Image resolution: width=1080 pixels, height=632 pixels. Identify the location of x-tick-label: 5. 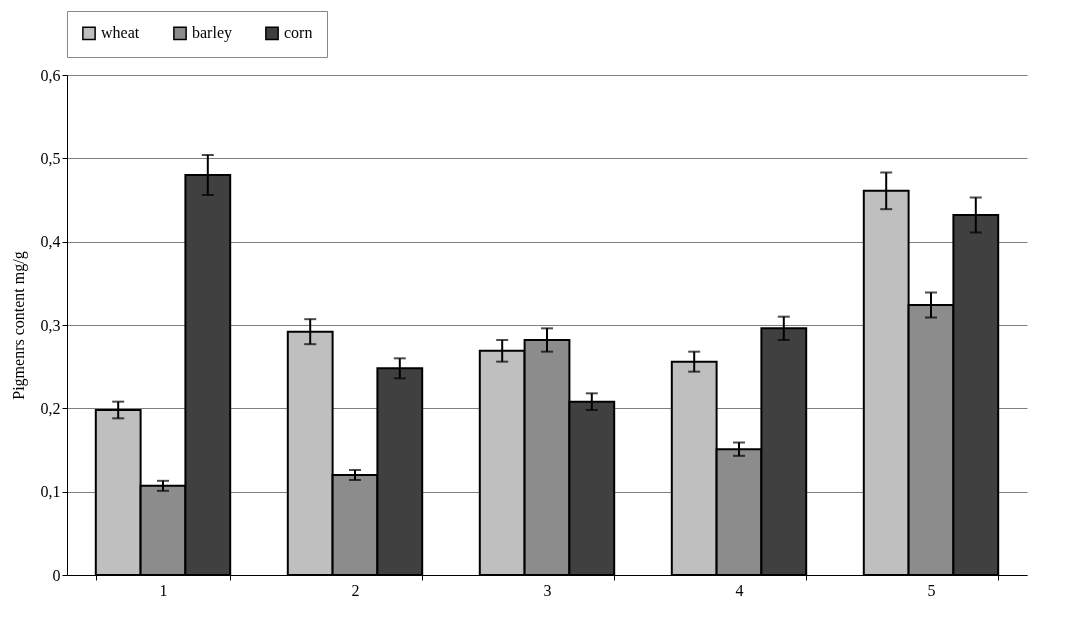
(931, 590).